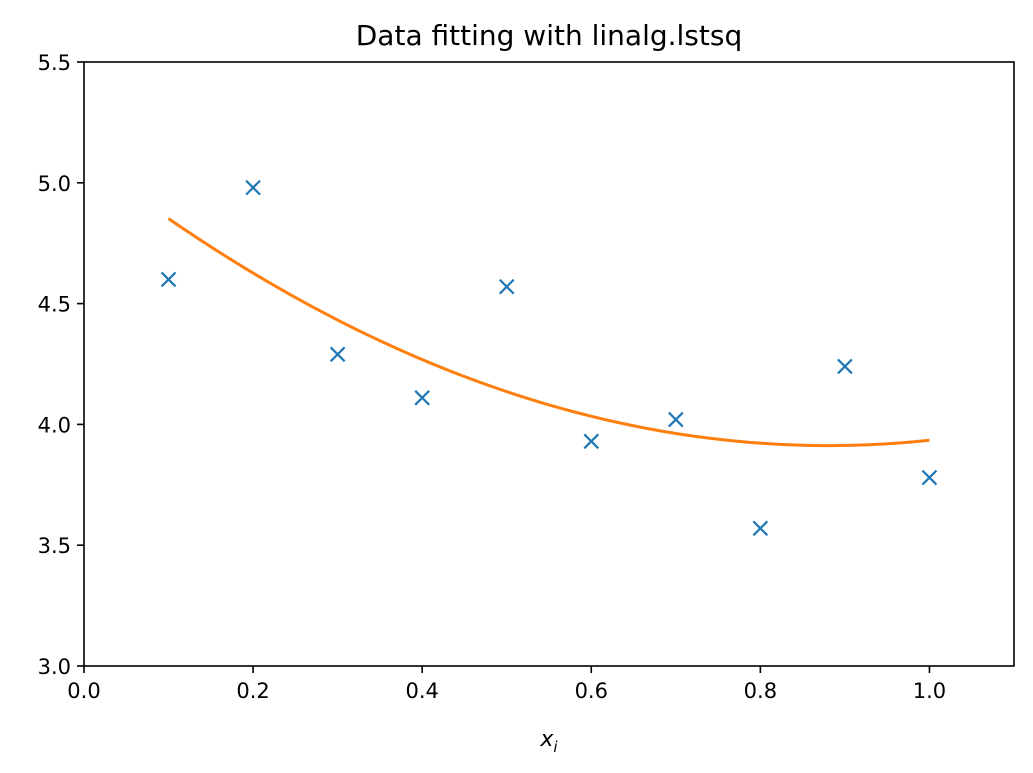 The width and height of the screenshot is (1033, 773). I want to click on x-axis-label: xi, so click(548, 741).